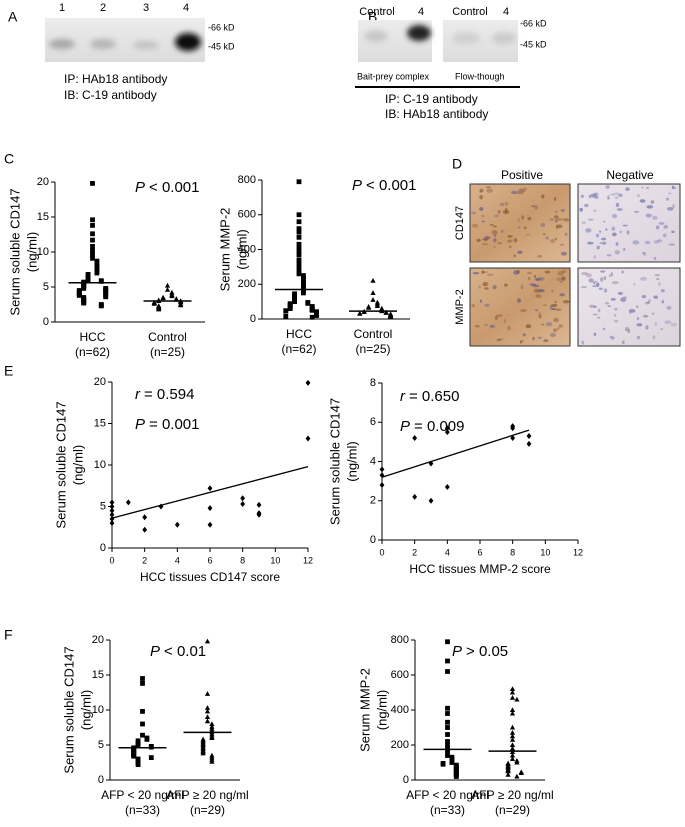 The image size is (685, 827). Describe the element at coordinates (167, 352) in the screenshot. I see `category-count: (n=25)` at that location.